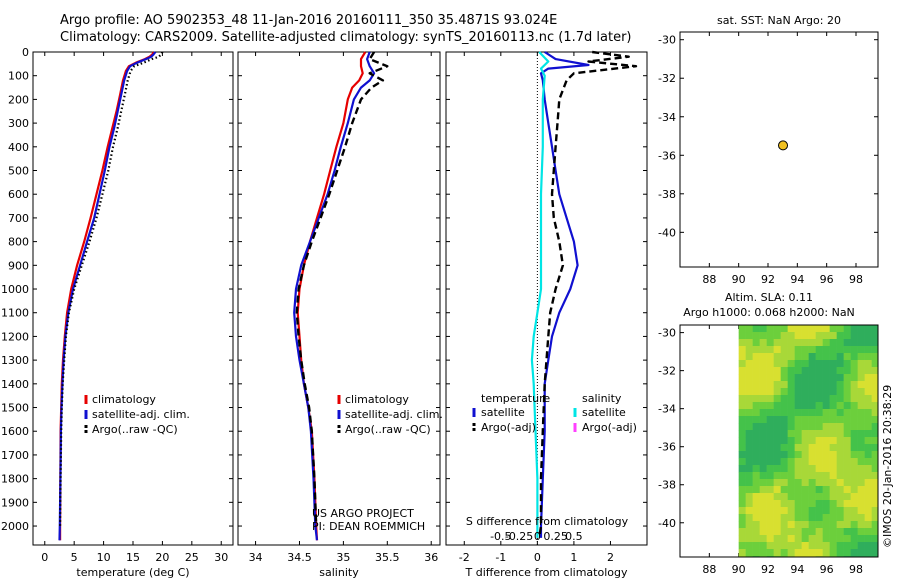  What do you see at coordinates (107, 296) in the screenshot?
I see `temperature-series-satellite-adj-clim-` at bounding box center [107, 296].